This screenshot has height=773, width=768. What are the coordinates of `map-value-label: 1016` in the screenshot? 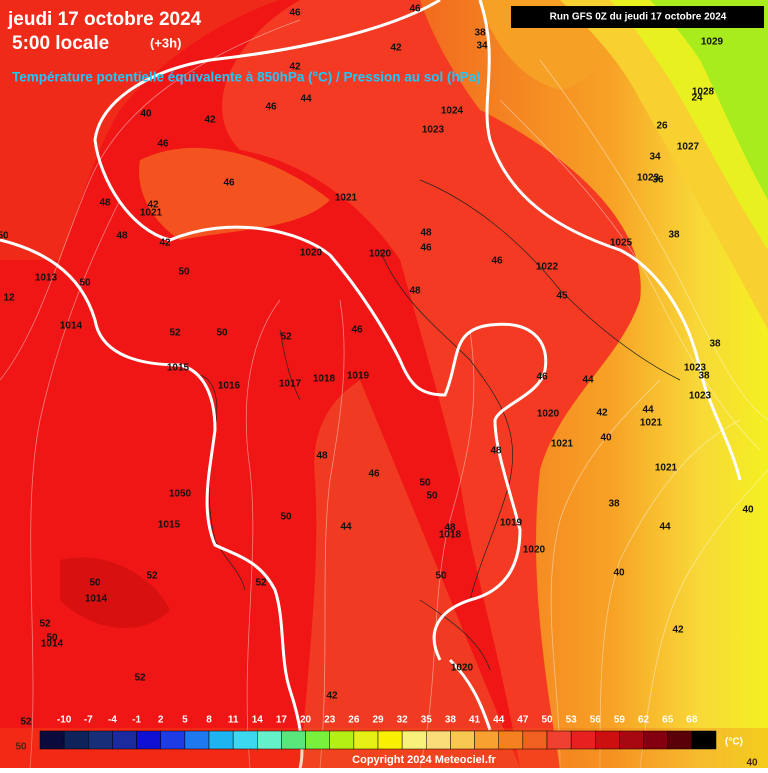 It's located at (229, 386).